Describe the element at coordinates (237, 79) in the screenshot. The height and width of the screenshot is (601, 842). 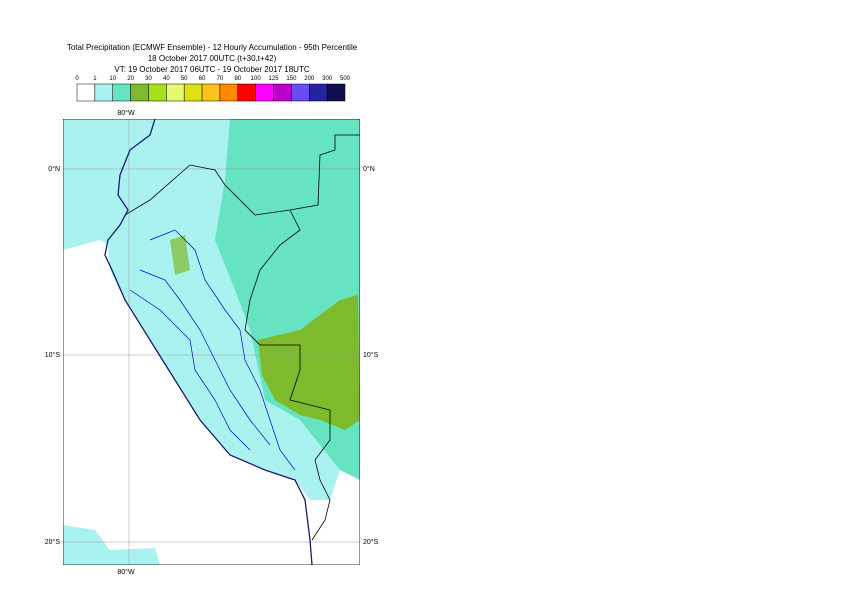
I see `legend-label: 80` at that location.